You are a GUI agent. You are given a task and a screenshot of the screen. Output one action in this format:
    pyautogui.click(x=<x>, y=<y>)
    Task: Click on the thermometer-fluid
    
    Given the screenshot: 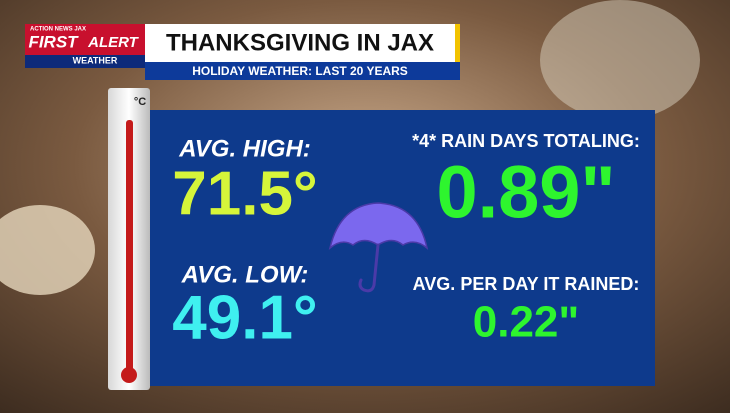 What is the action you would take?
    pyautogui.click(x=129, y=247)
    